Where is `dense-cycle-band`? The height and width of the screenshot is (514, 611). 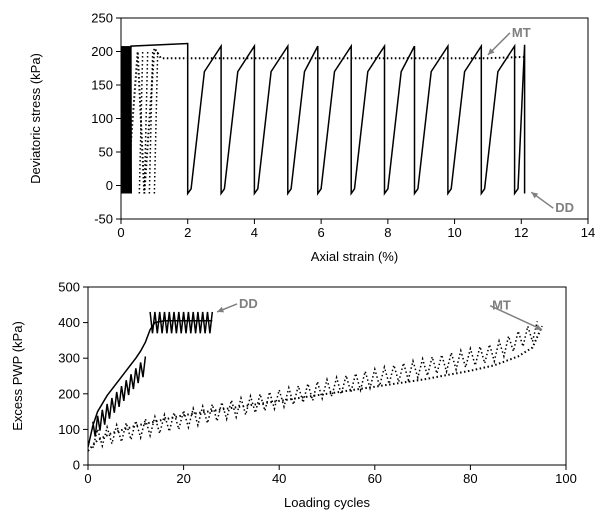
dense-cycle-band is located at coordinates (126, 120).